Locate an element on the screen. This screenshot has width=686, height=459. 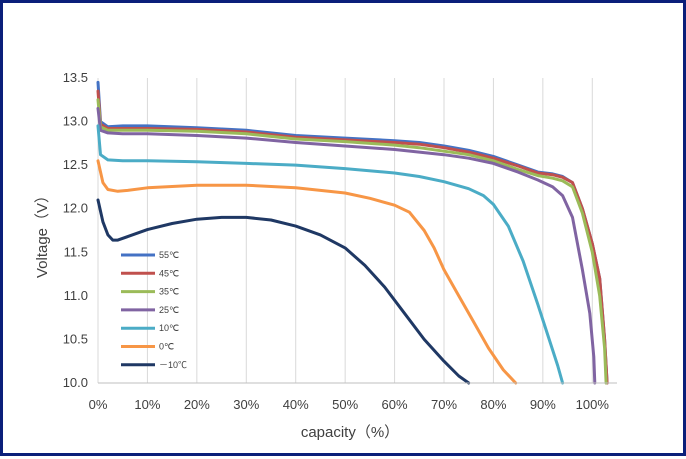
x-tick-label: 90% is located at coordinates (543, 404).